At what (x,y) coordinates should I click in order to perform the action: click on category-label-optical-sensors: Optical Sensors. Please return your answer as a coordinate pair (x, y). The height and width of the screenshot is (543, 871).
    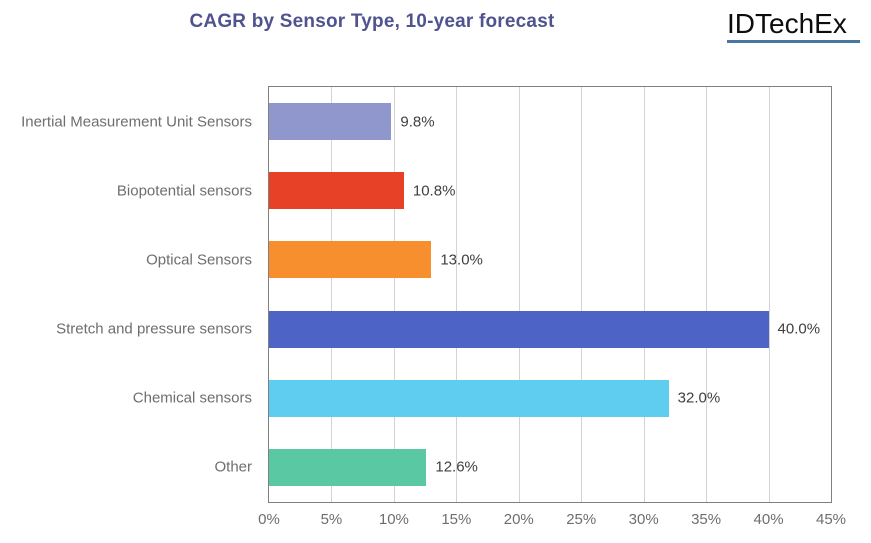
    Looking at the image, I should click on (199, 260).